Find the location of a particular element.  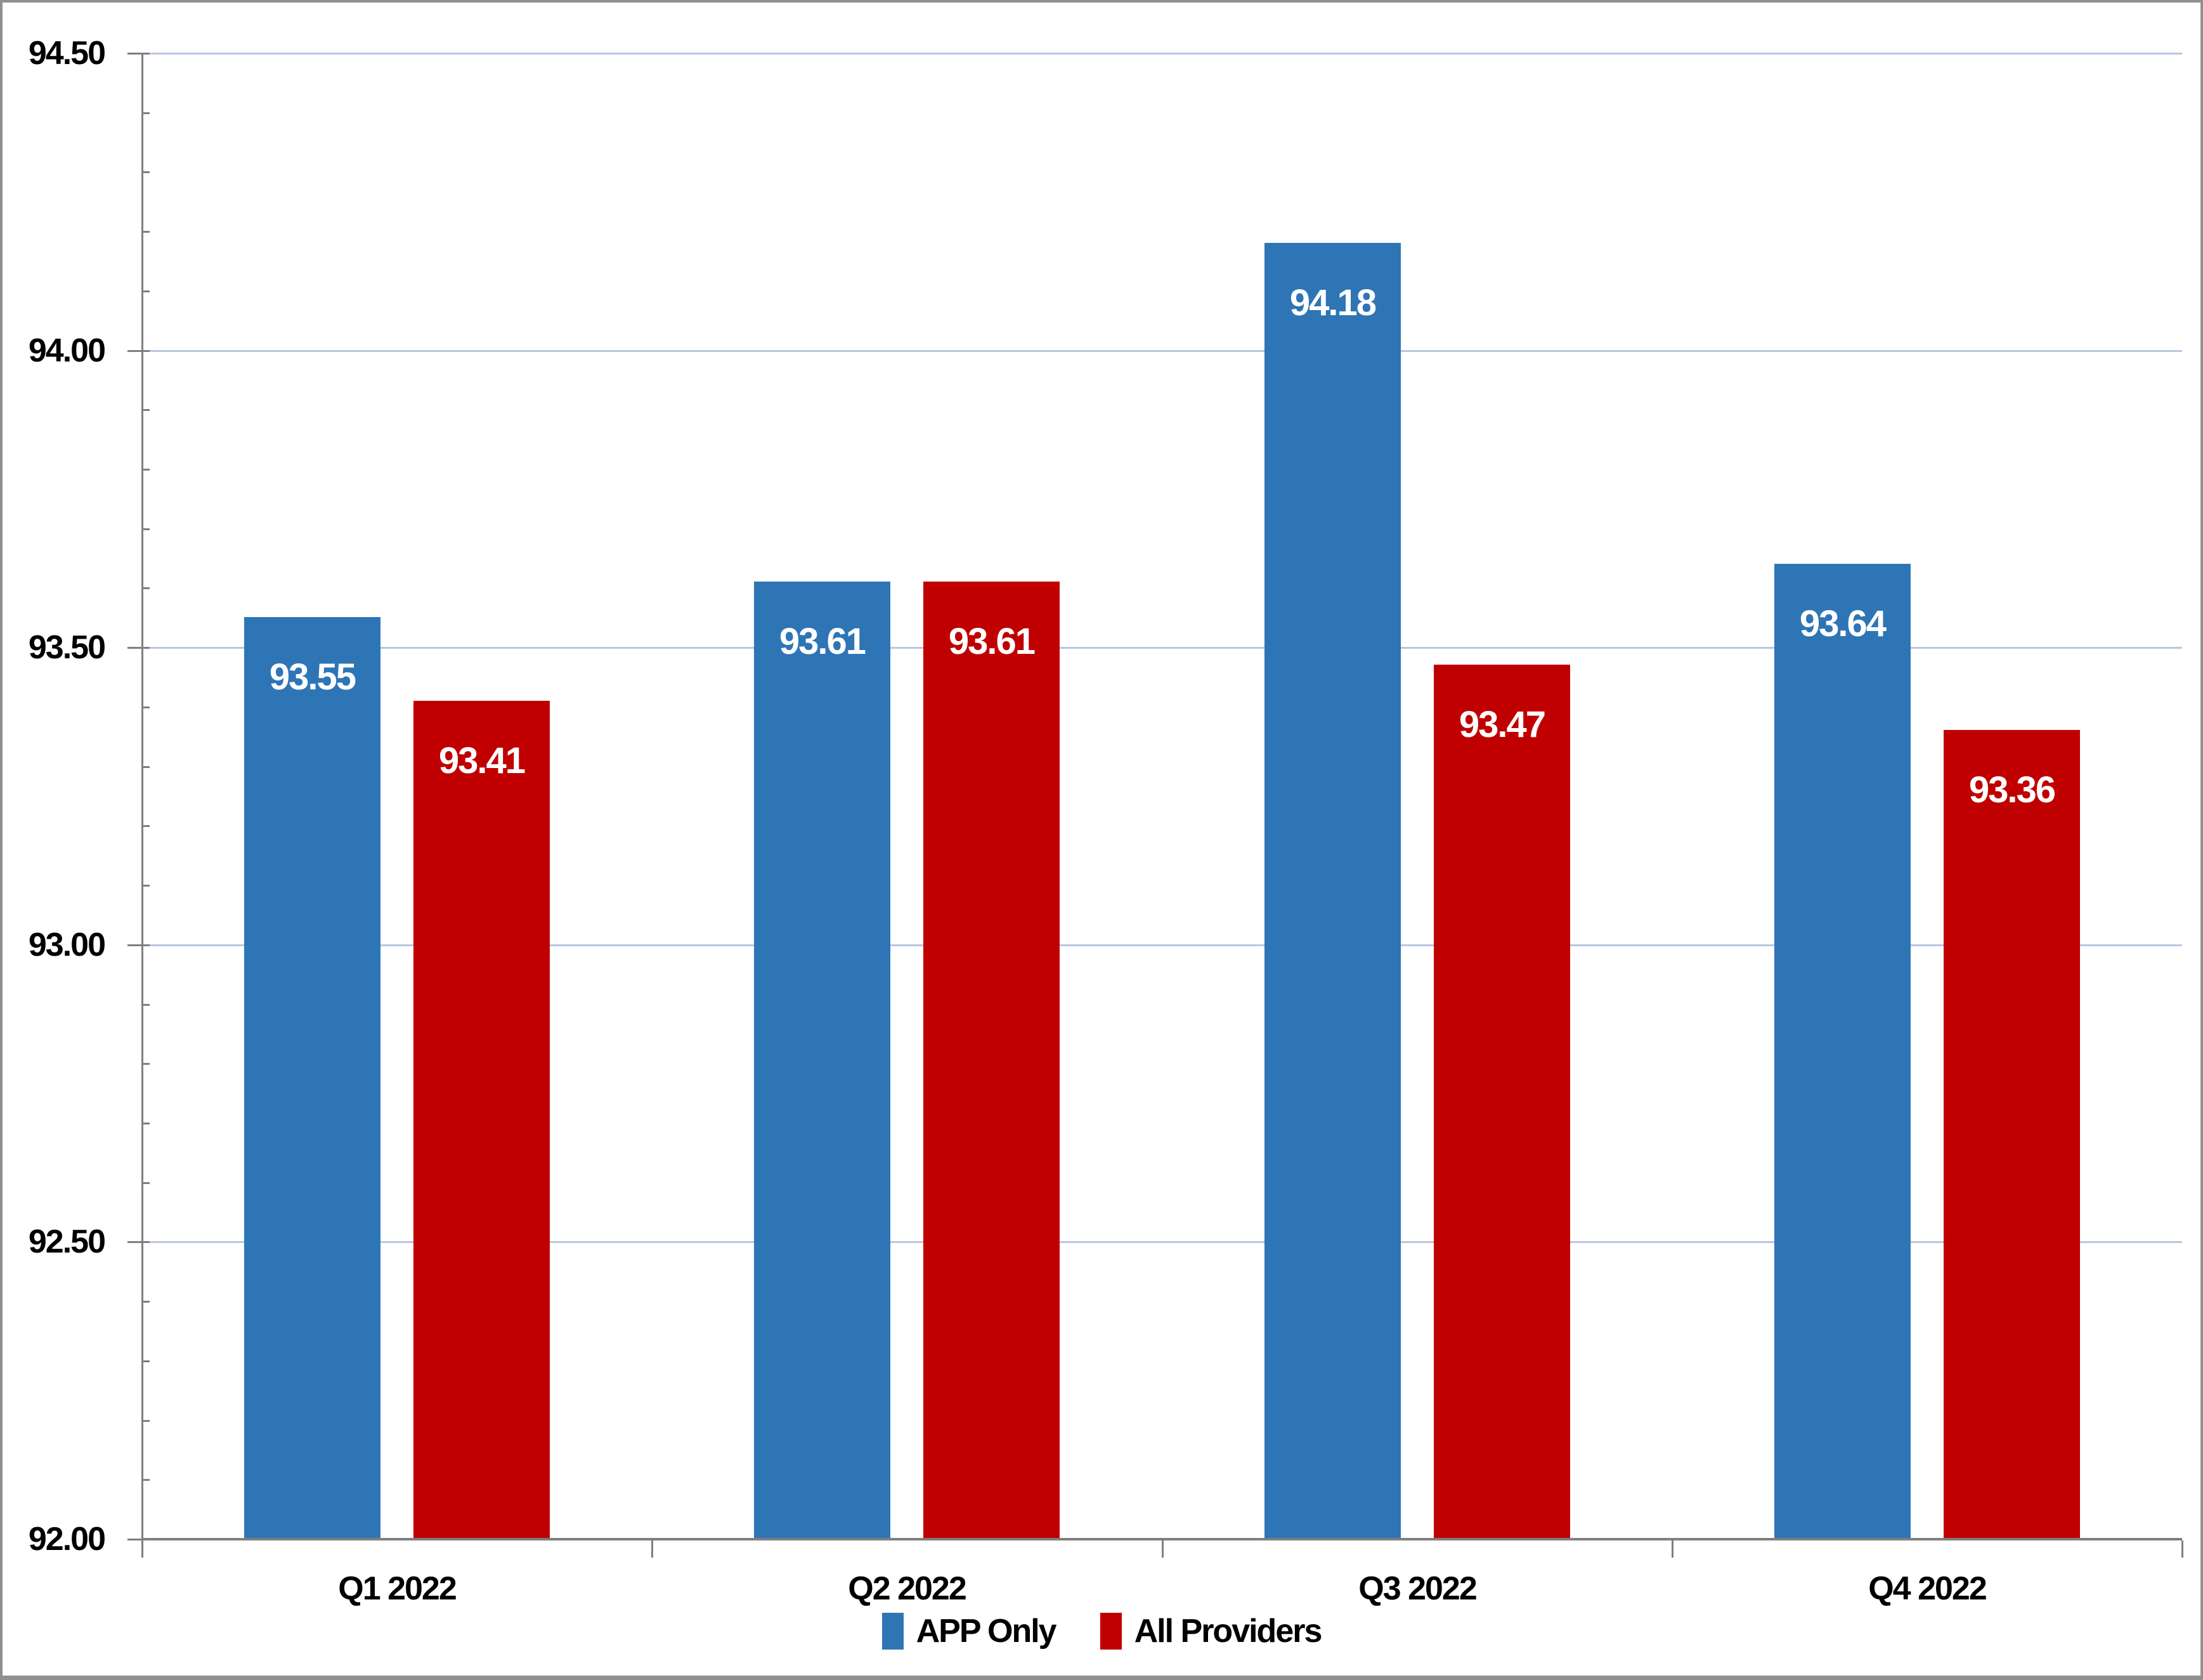

bar-value-label: 93.64 is located at coordinates (1843, 623).